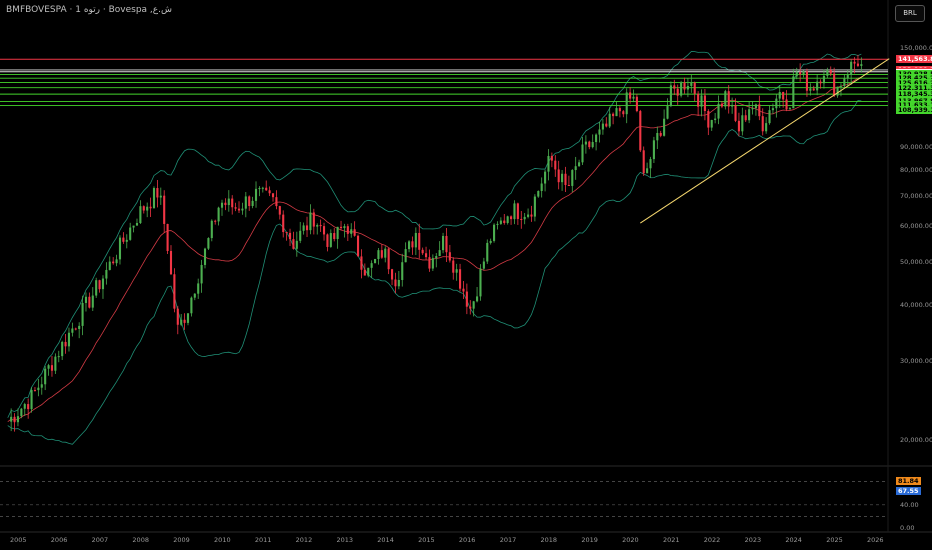  What do you see at coordinates (263, 540) in the screenshot?
I see `time-axis-label: 2011` at bounding box center [263, 540].